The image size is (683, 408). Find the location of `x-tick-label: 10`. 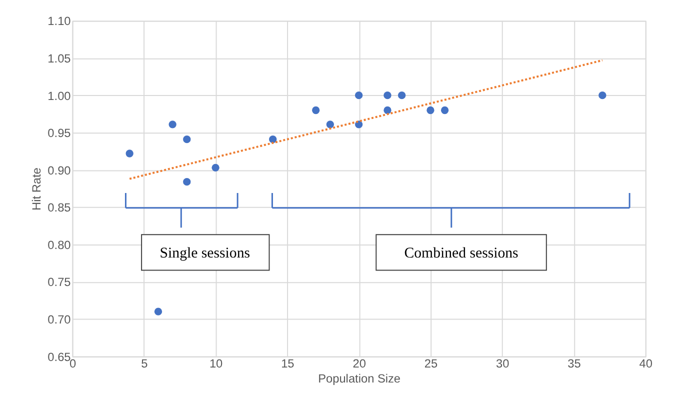

x-tick-label: 10 is located at coordinates (216, 363).